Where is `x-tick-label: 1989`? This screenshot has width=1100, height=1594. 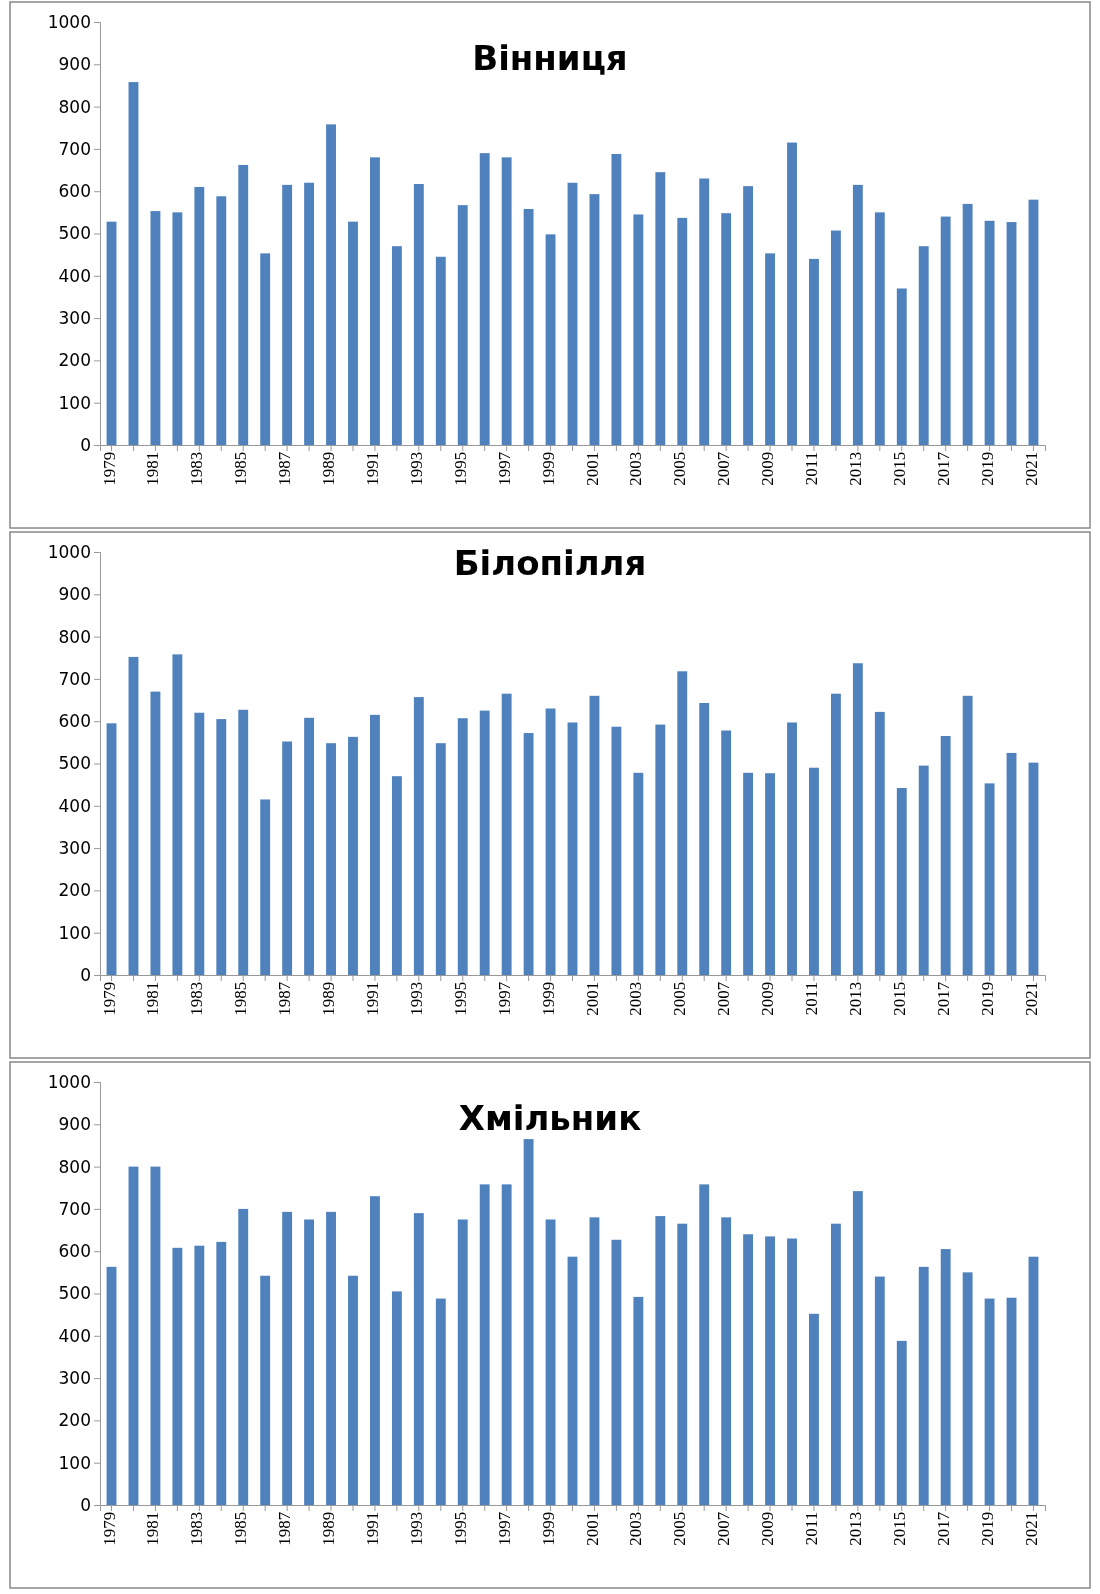
x-tick-label: 1989 is located at coordinates (329, 1528).